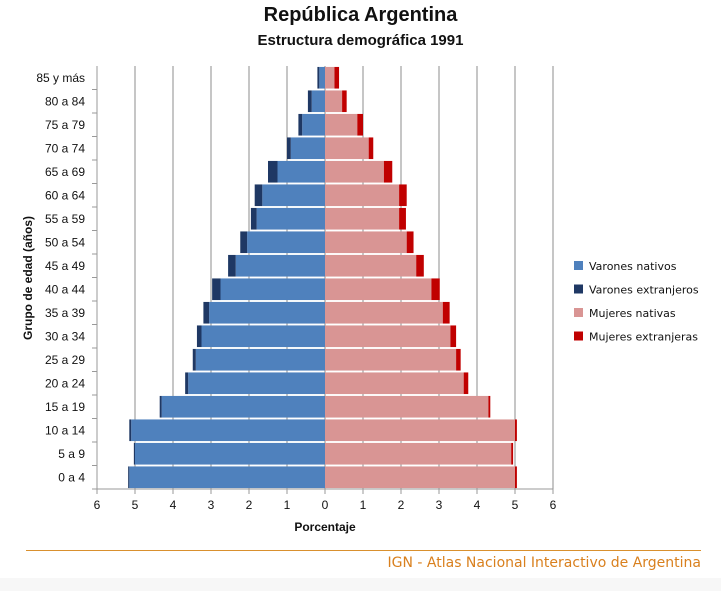  I want to click on footer-divider, so click(363, 550).